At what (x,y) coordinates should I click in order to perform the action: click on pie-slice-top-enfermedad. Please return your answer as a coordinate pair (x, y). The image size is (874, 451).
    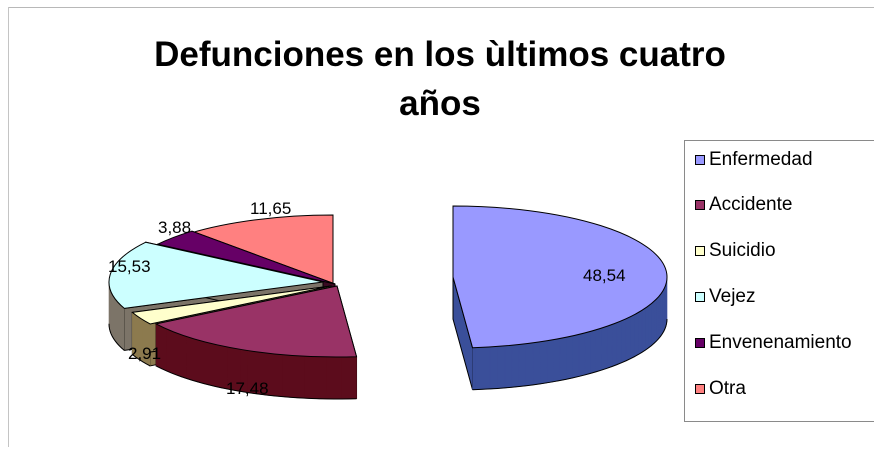
    Looking at the image, I should click on (560, 277).